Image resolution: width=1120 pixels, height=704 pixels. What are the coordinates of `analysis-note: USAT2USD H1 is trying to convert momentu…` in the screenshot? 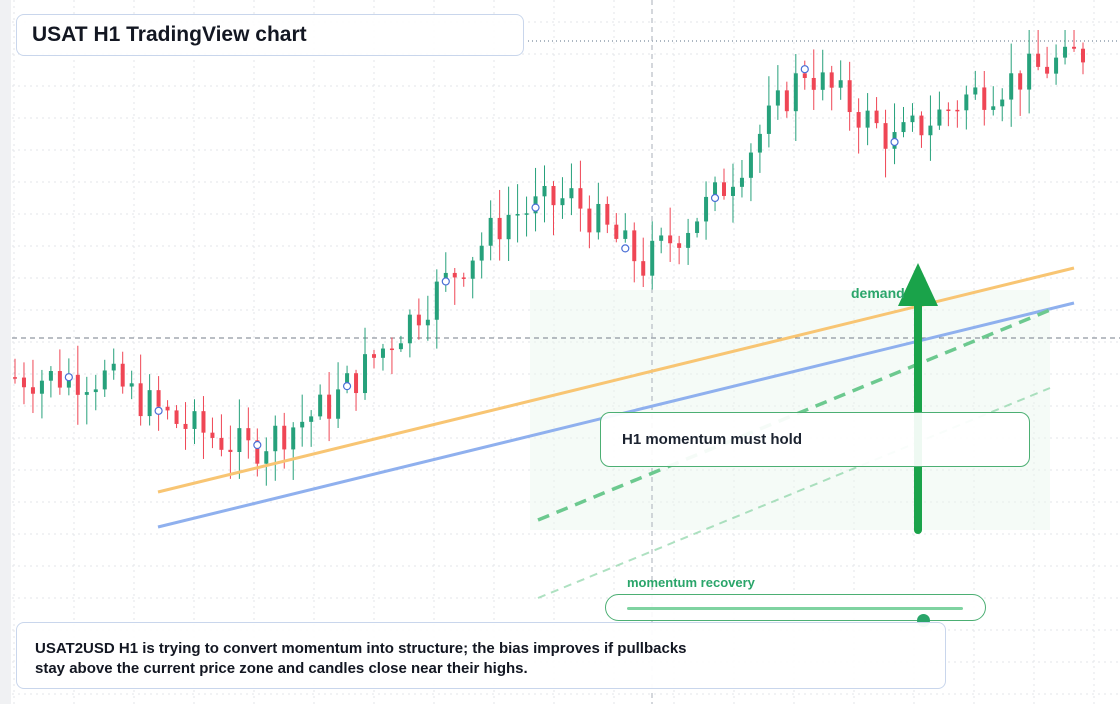 It's located at (481, 655).